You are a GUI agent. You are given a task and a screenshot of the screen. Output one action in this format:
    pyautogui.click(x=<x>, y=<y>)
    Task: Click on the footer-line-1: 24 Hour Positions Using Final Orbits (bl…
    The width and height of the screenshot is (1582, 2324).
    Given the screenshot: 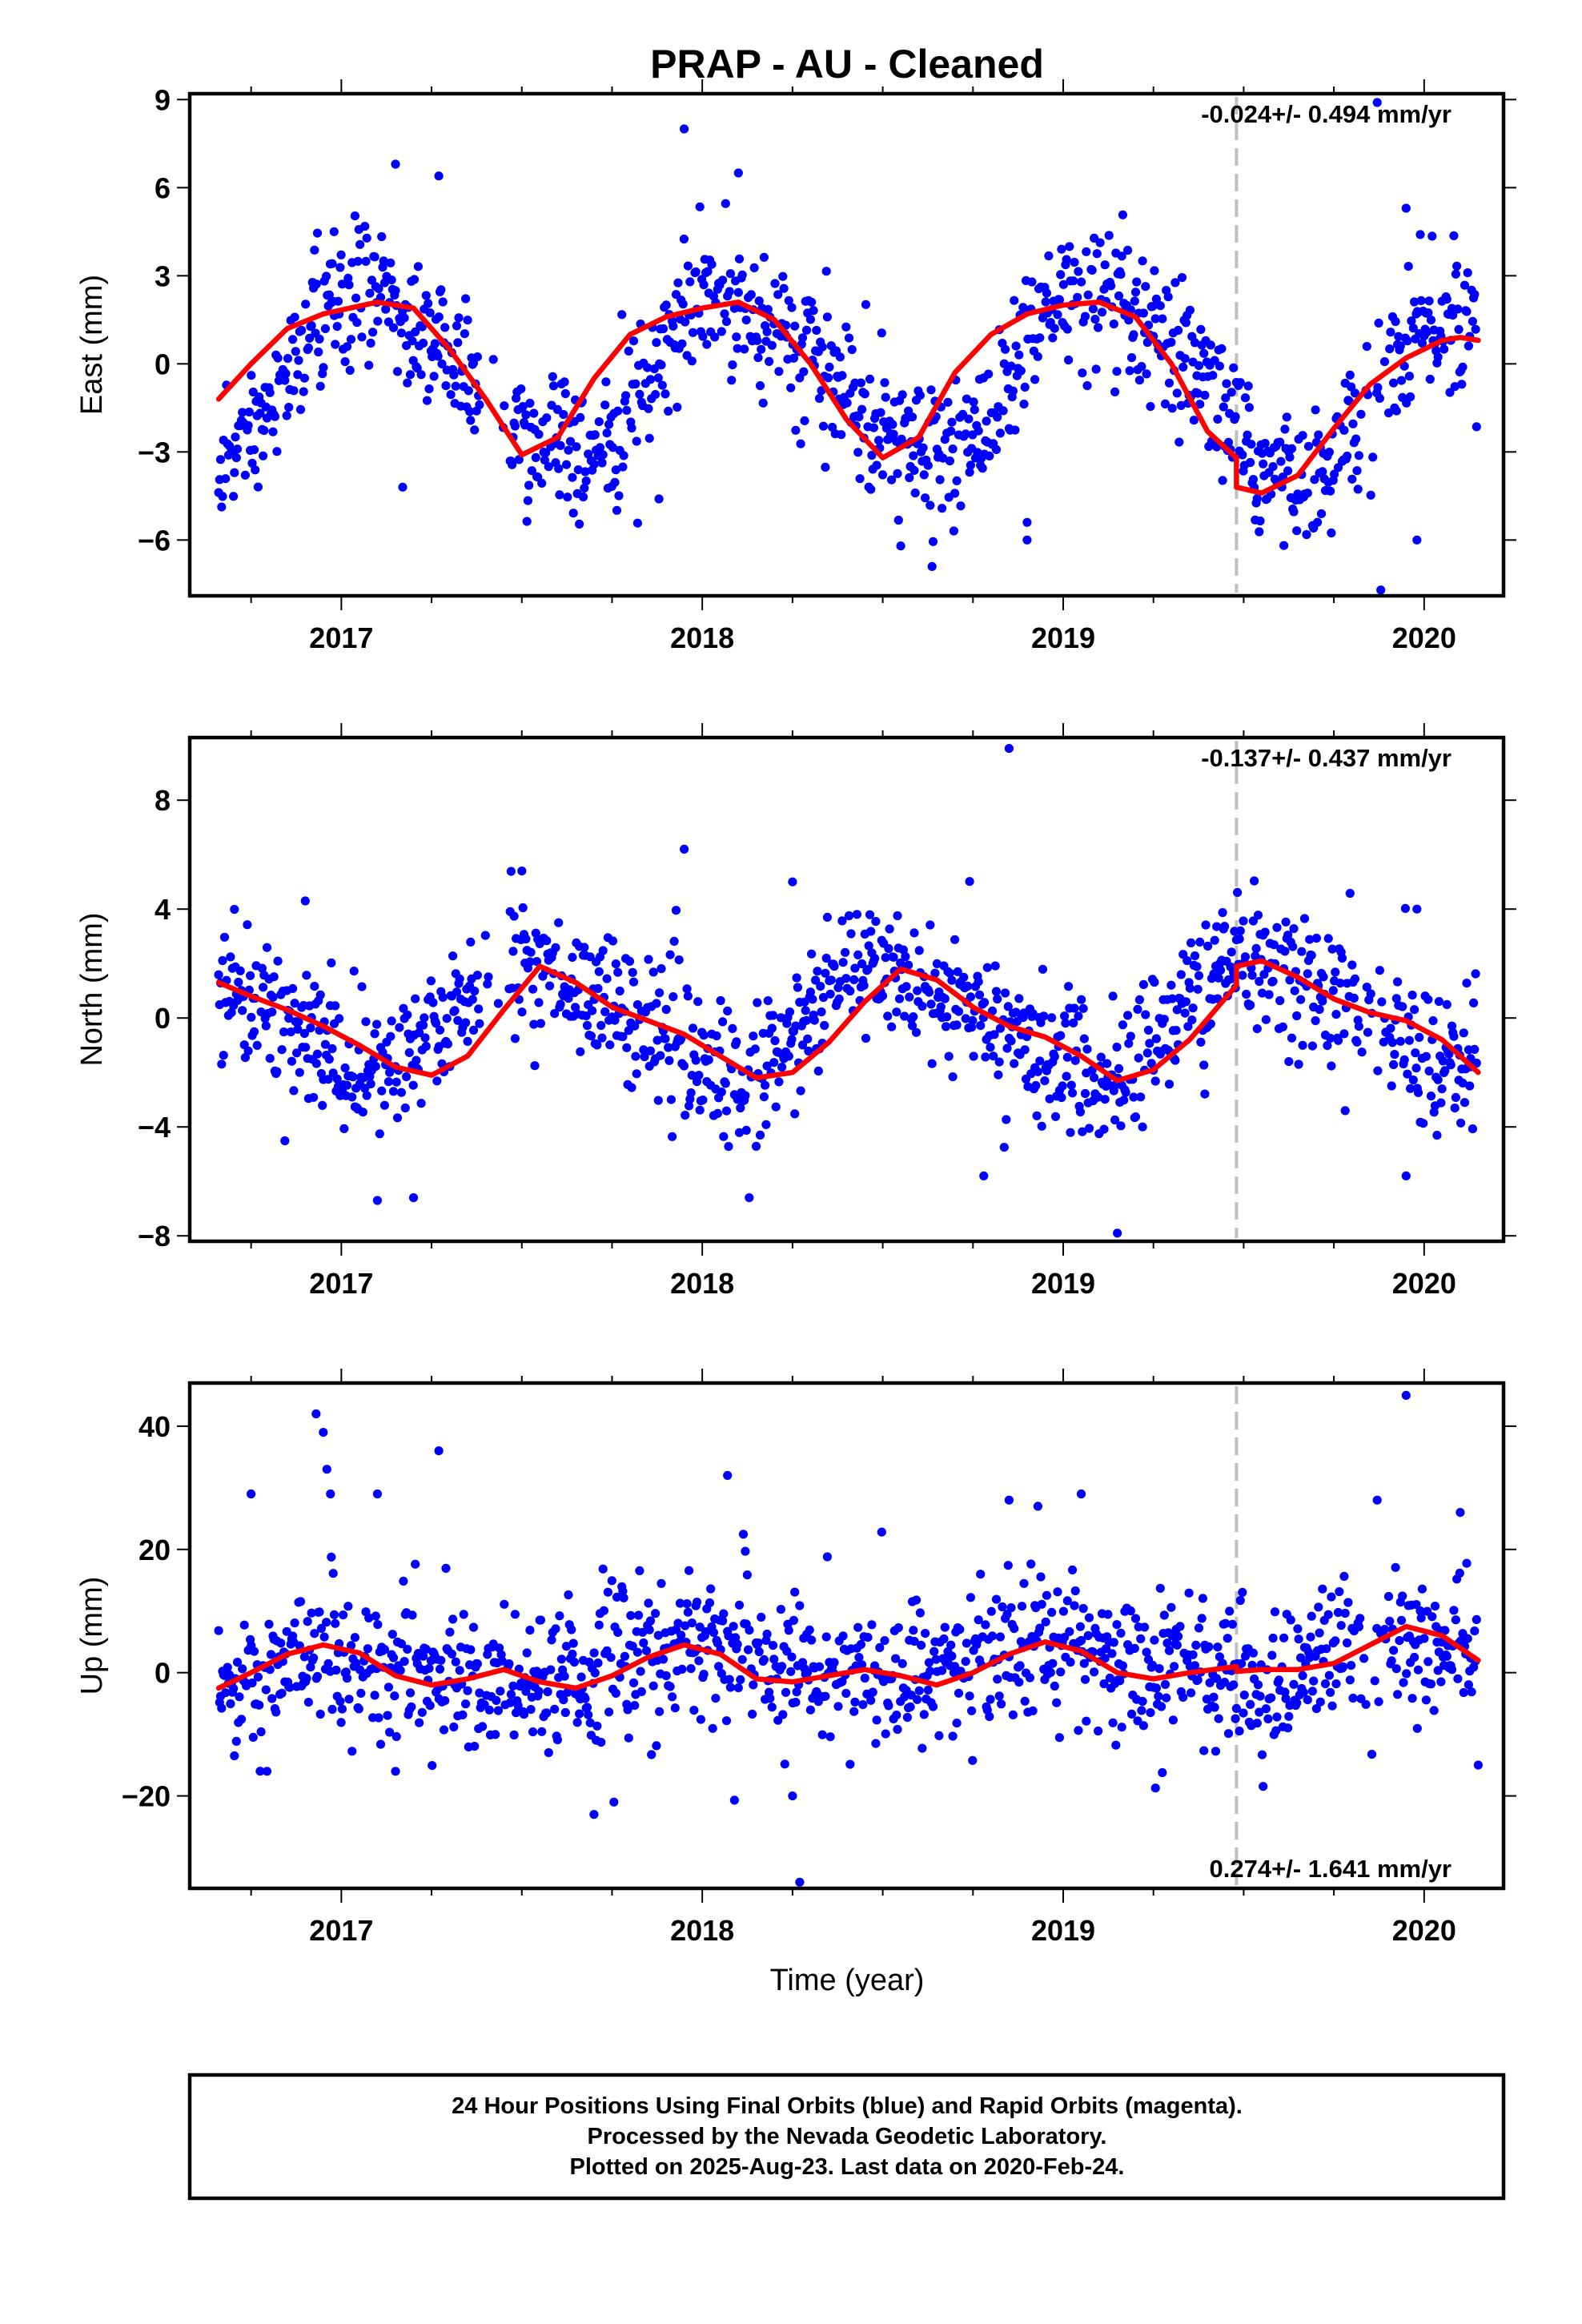 What is the action you would take?
    pyautogui.click(x=847, y=2106)
    